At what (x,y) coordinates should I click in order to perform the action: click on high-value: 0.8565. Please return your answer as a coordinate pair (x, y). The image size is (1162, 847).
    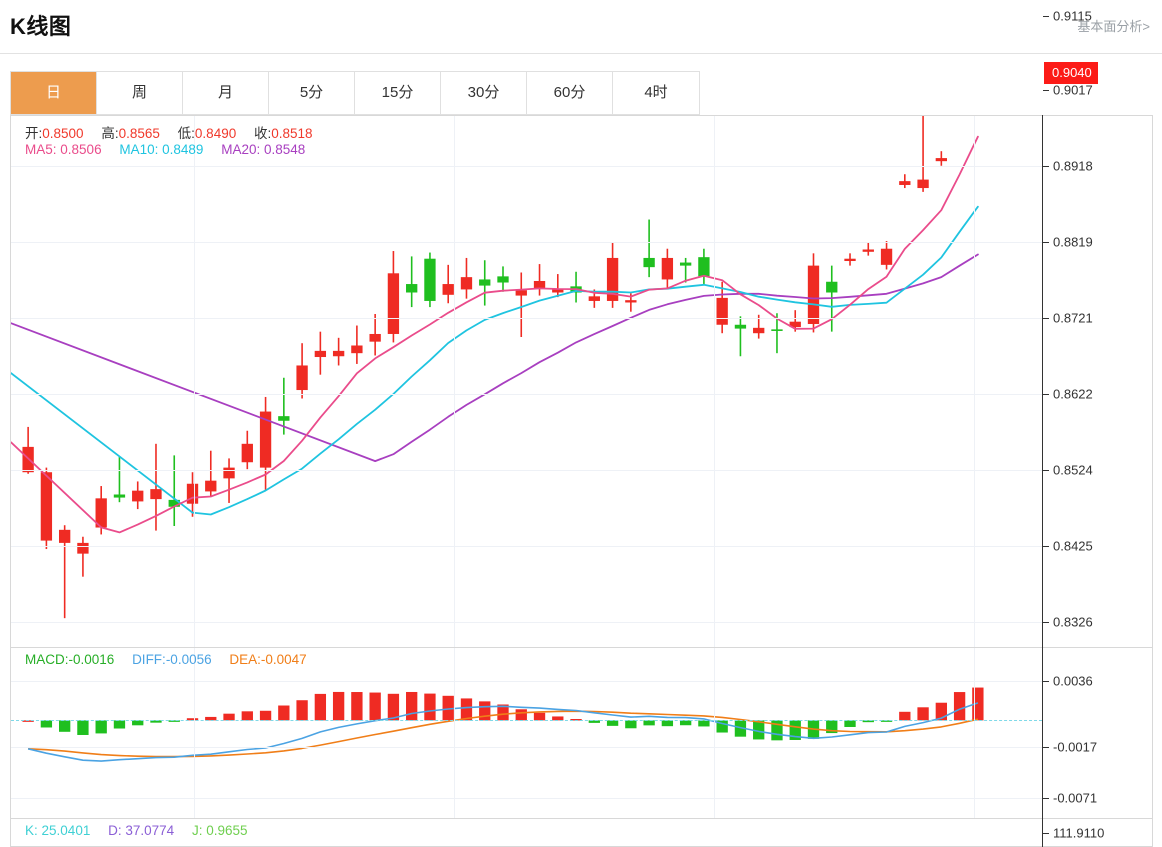
    Looking at the image, I should click on (139, 133).